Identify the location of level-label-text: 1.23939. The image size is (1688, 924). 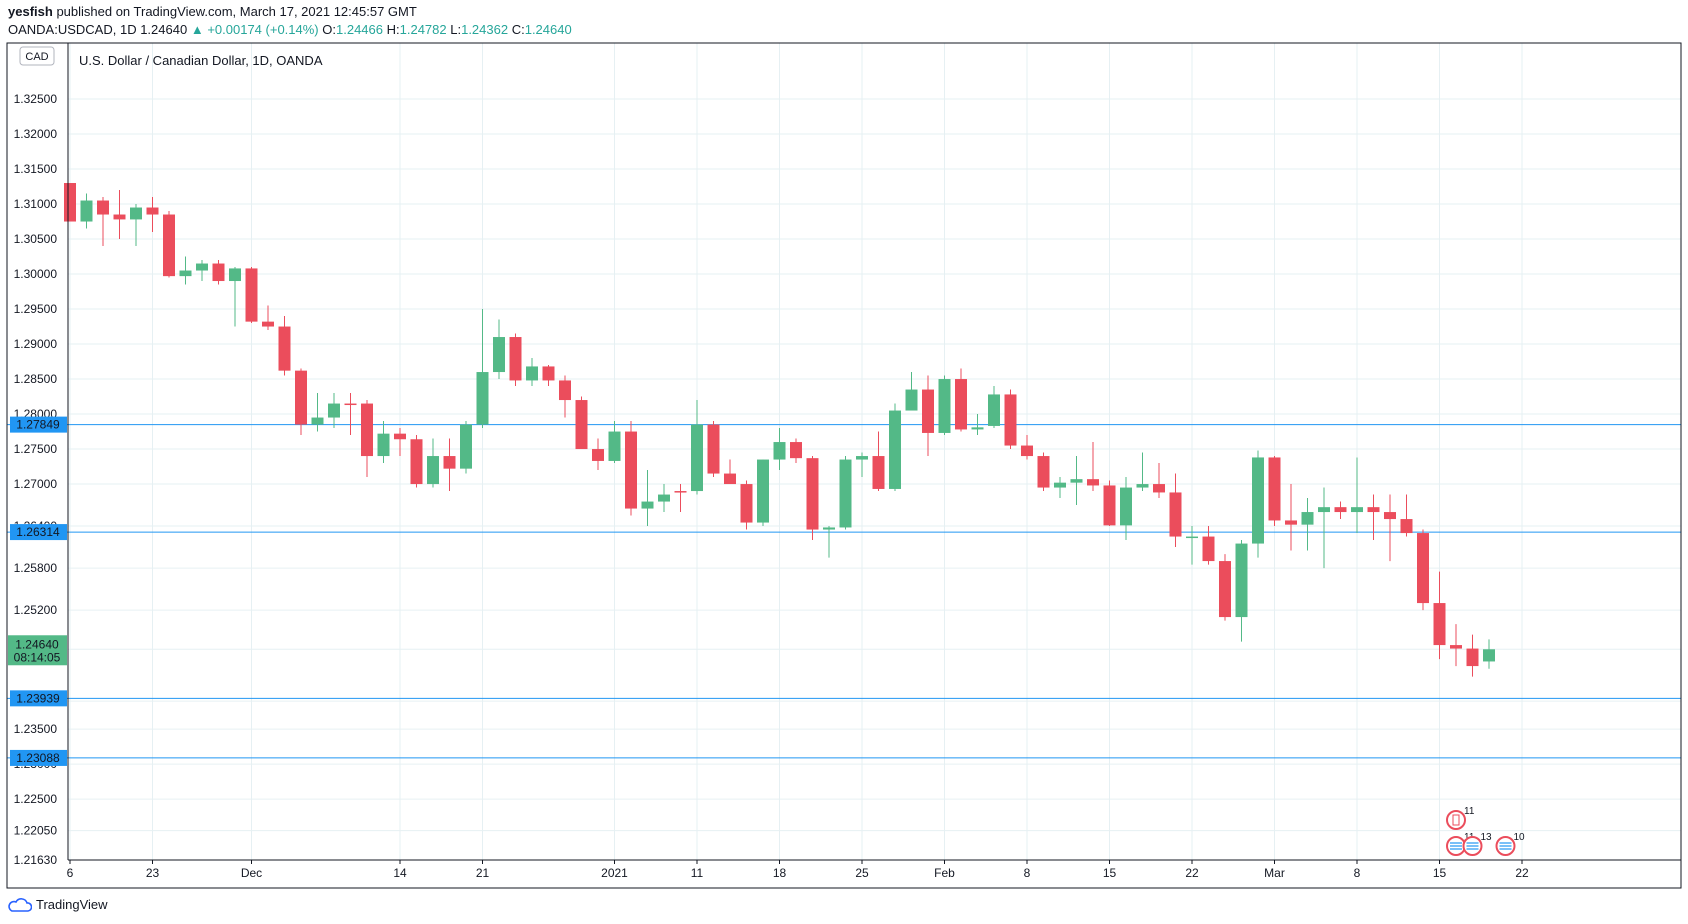
(38, 698).